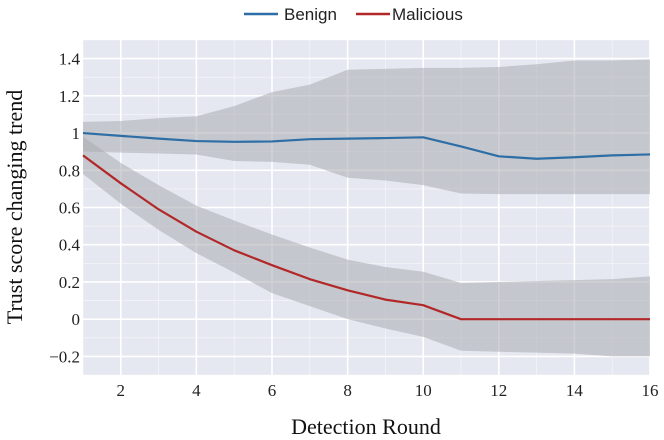  What do you see at coordinates (272, 390) in the screenshot?
I see `x-tick-label: 6` at bounding box center [272, 390].